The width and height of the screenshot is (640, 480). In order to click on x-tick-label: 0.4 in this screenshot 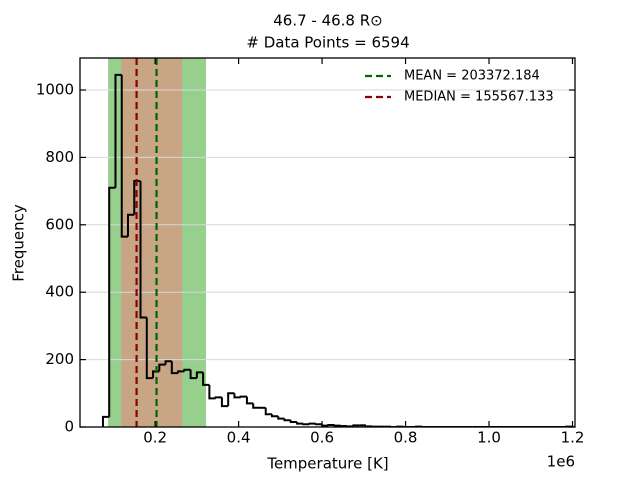, I will do `click(239, 438)`.